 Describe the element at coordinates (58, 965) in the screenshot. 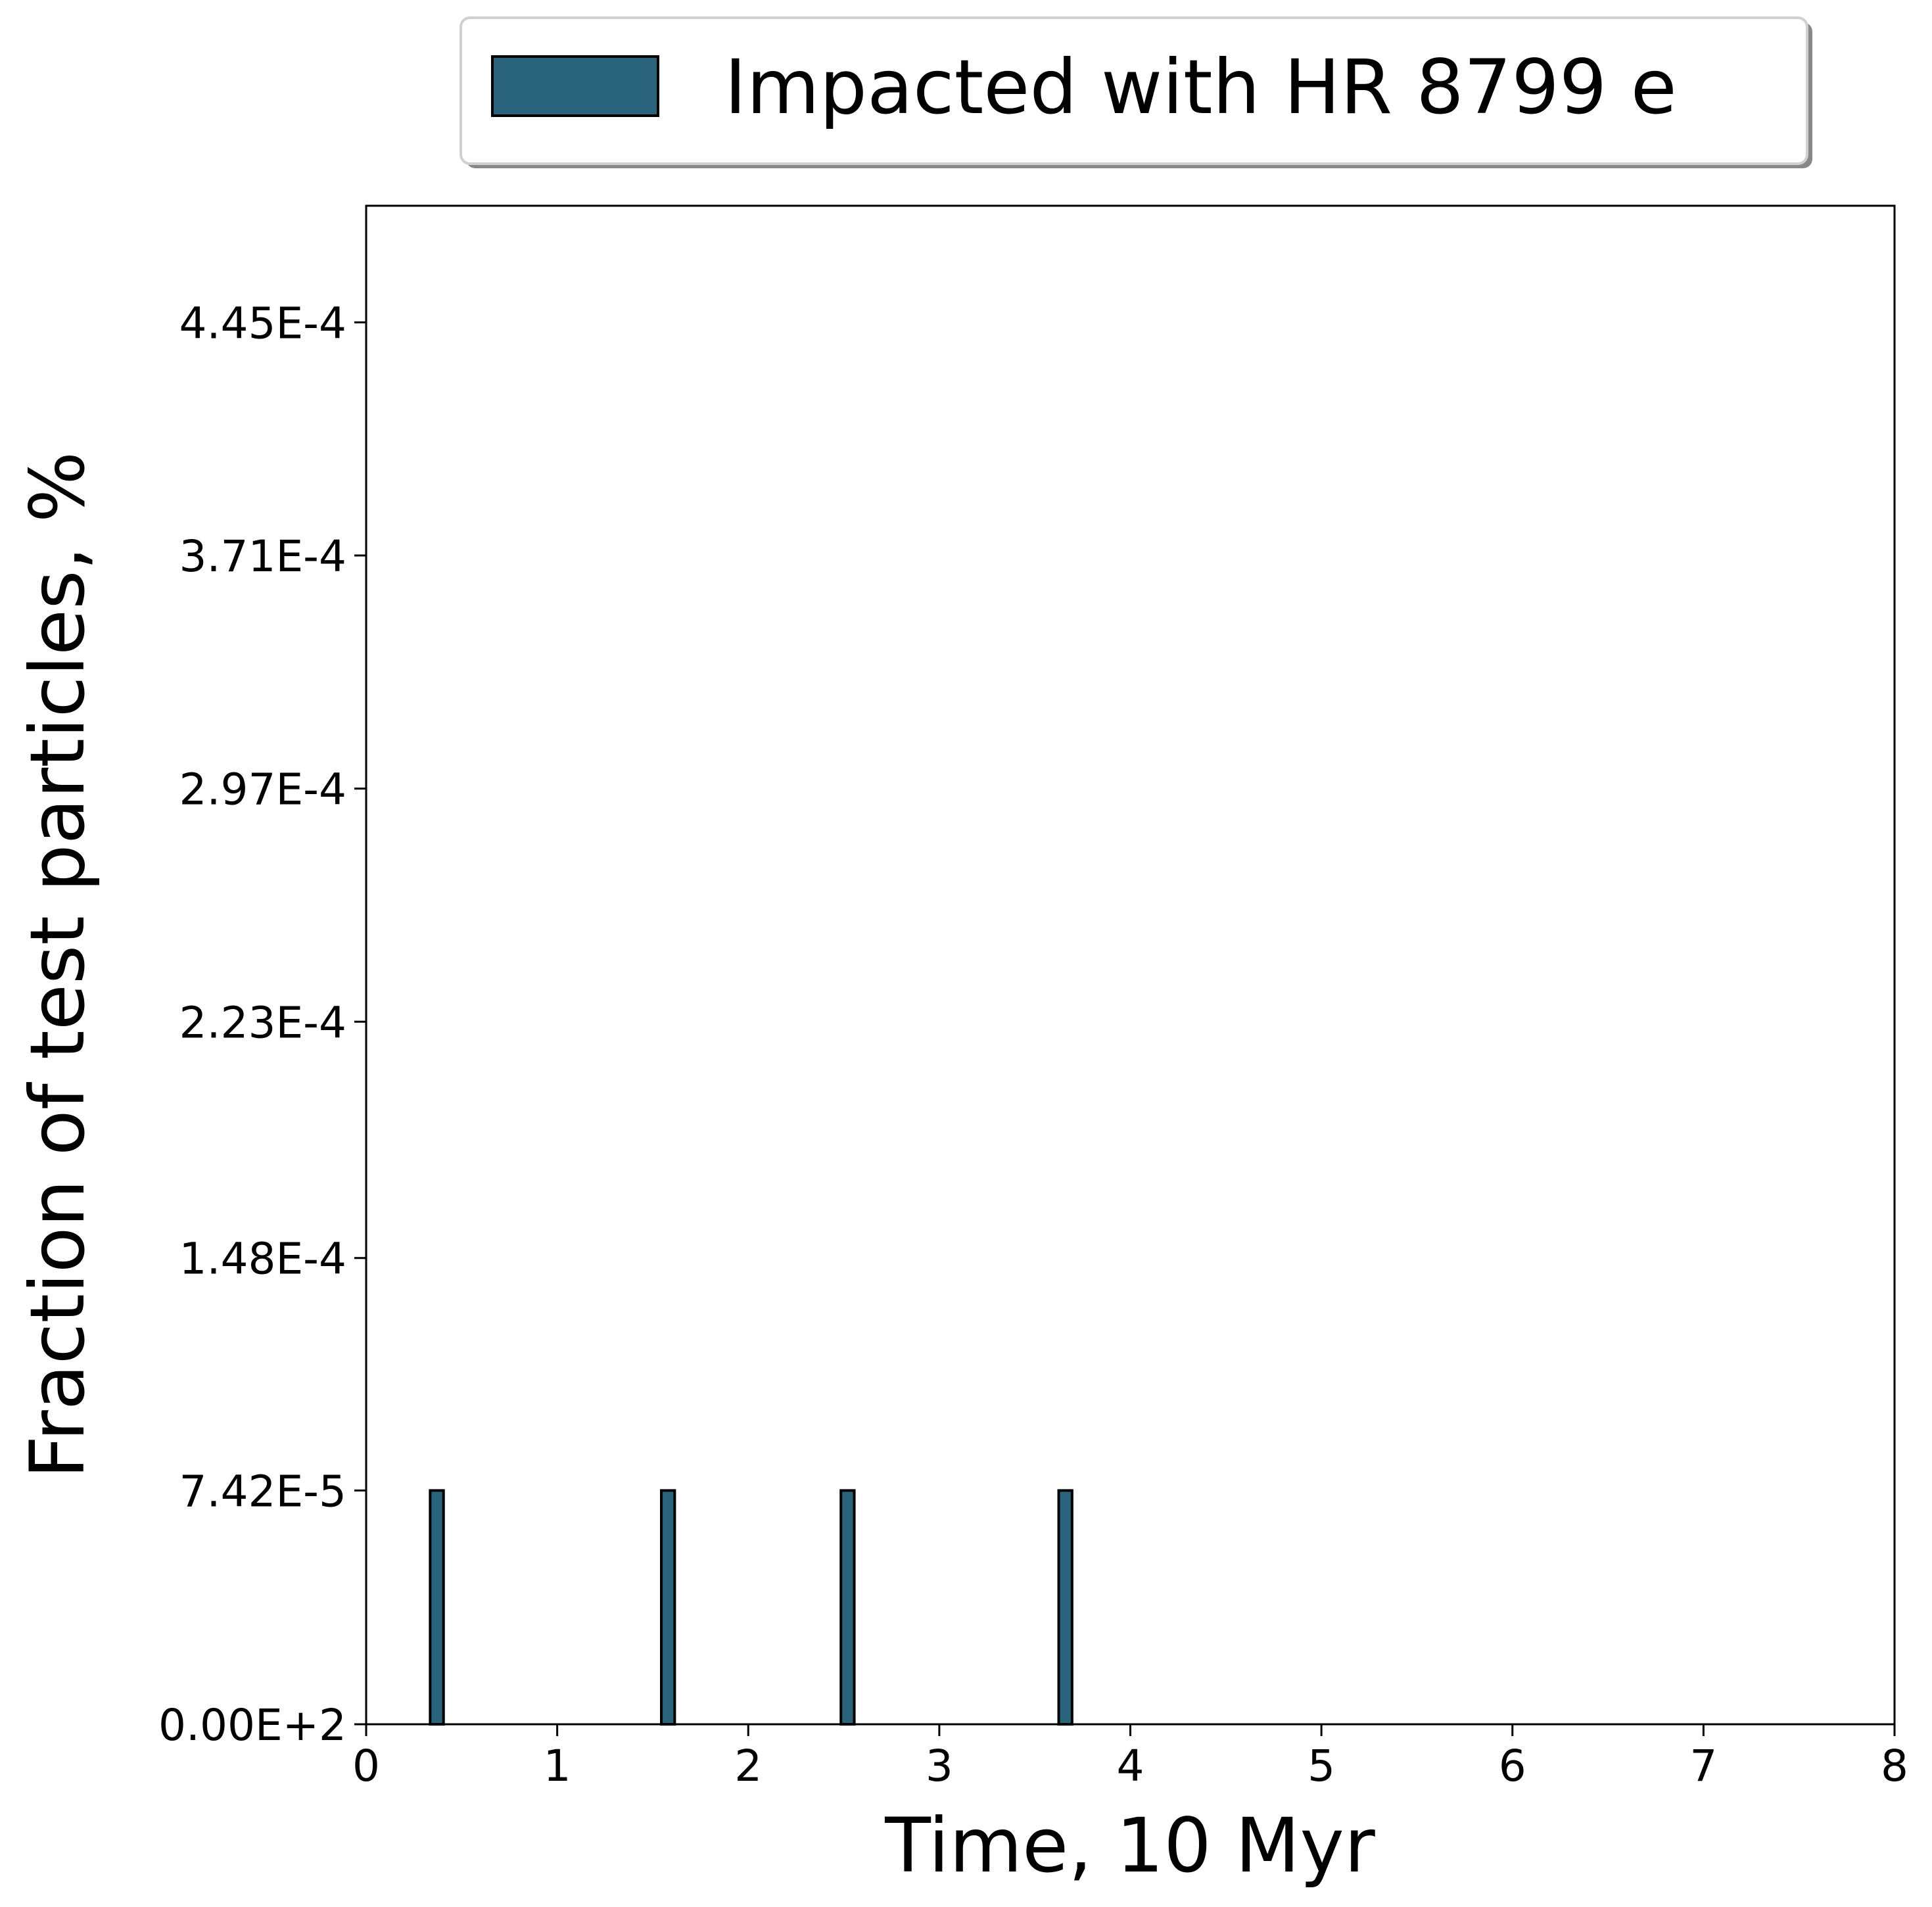

I see `y-axis-title: Fraction of test particles, %` at that location.